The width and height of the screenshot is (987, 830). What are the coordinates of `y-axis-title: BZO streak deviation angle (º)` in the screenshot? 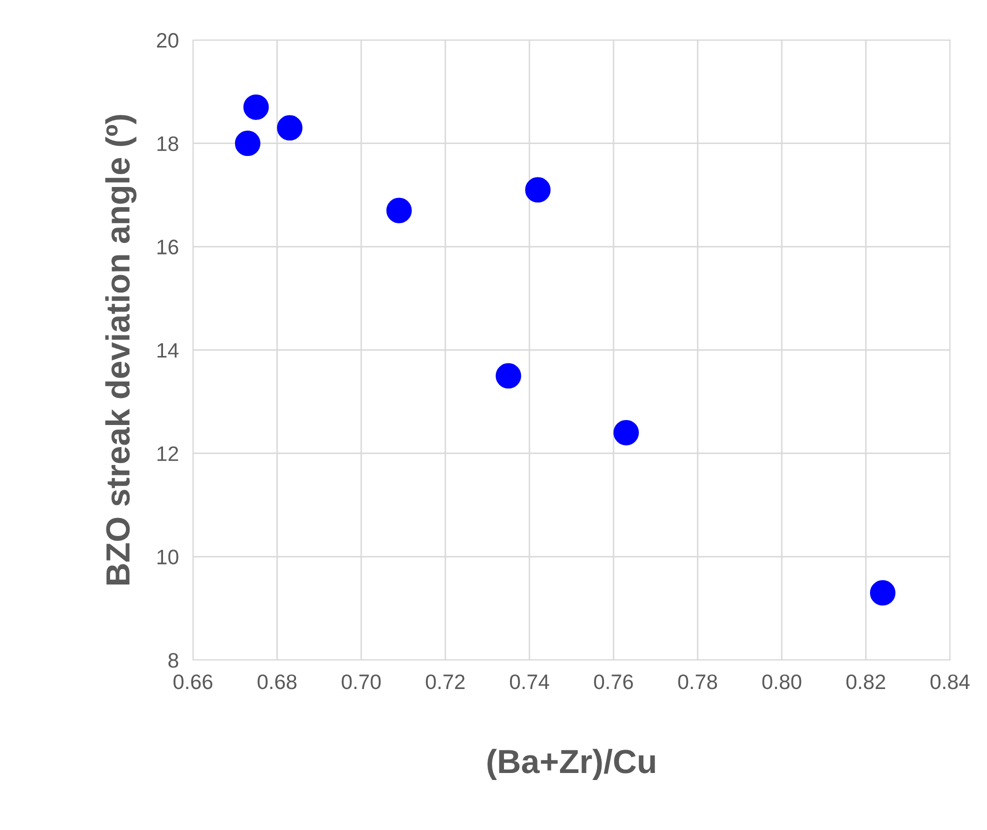 It's located at (120, 349).